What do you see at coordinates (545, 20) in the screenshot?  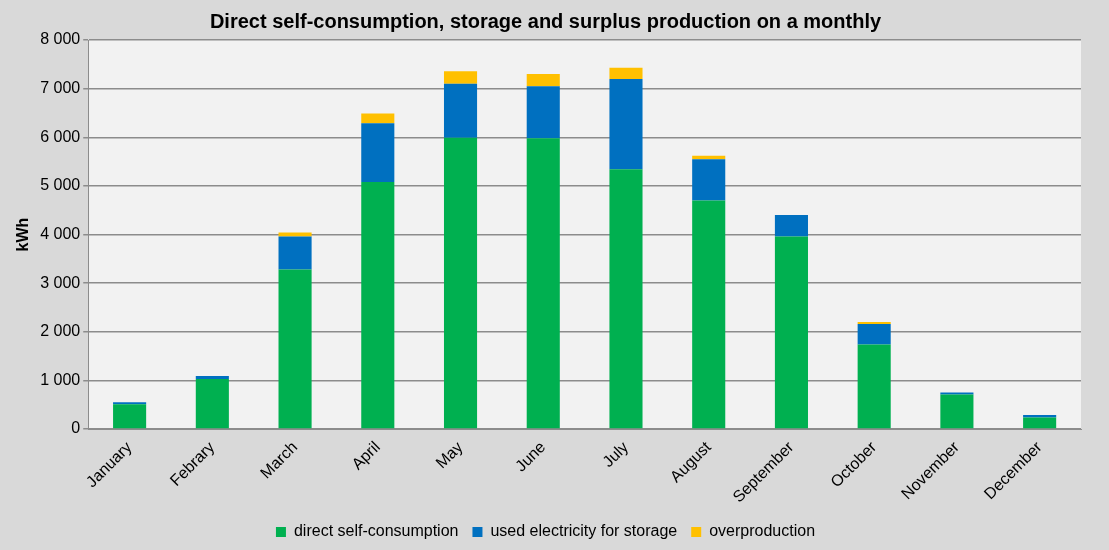 I see `chart-title: Direct self-consumption, storage and surplus production on a monthly` at bounding box center [545, 20].